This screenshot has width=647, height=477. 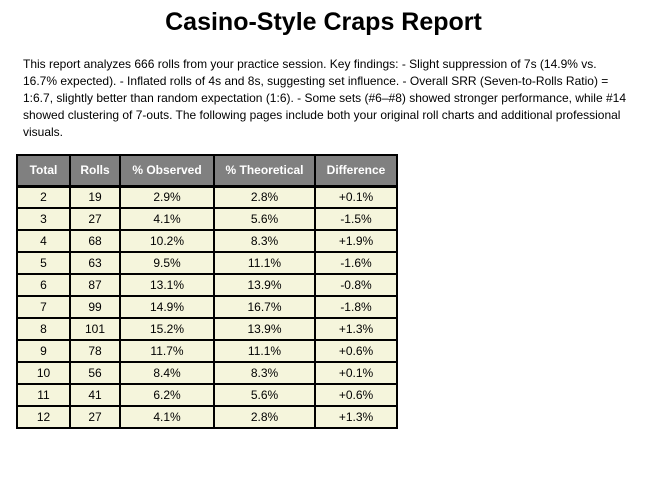 I want to click on table-cell: 7, so click(x=43, y=307).